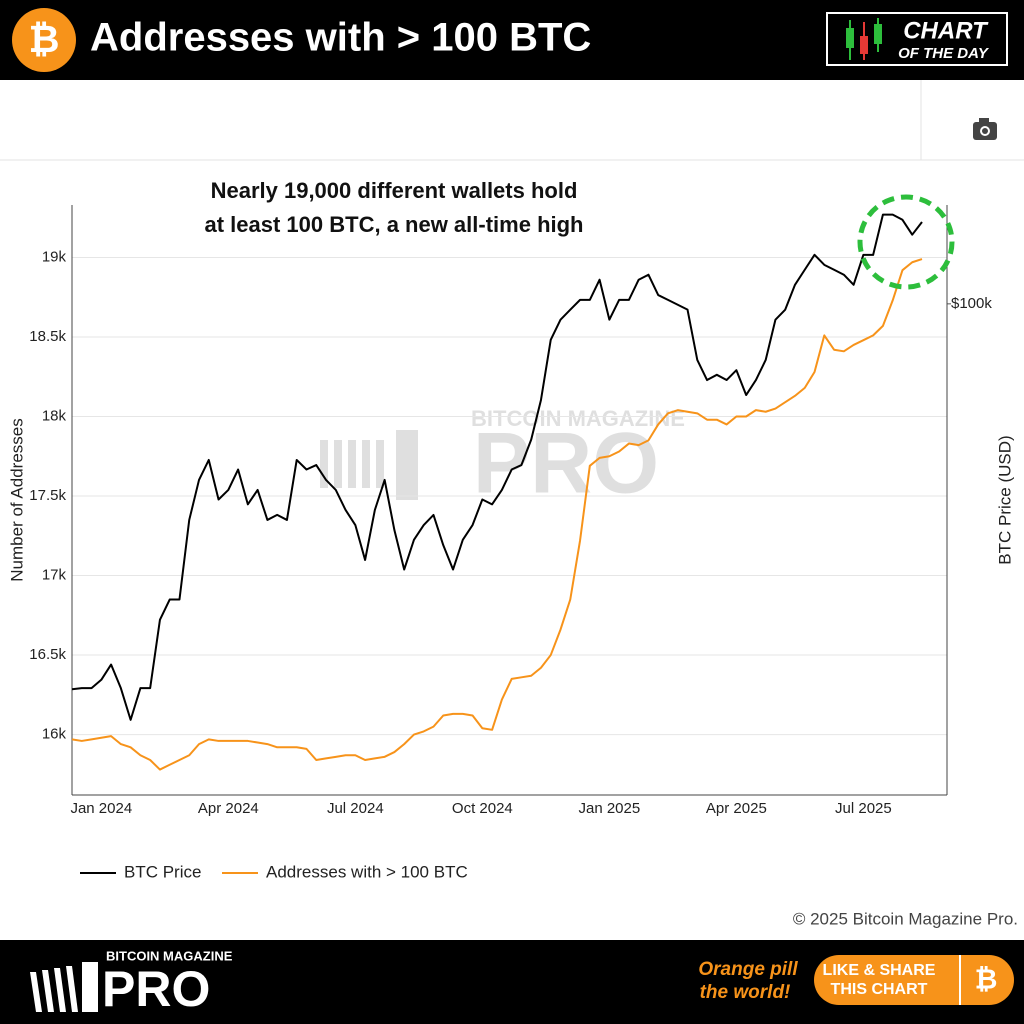 The height and width of the screenshot is (1024, 1024). What do you see at coordinates (54, 256) in the screenshot?
I see `y-tick-label: 19k` at bounding box center [54, 256].